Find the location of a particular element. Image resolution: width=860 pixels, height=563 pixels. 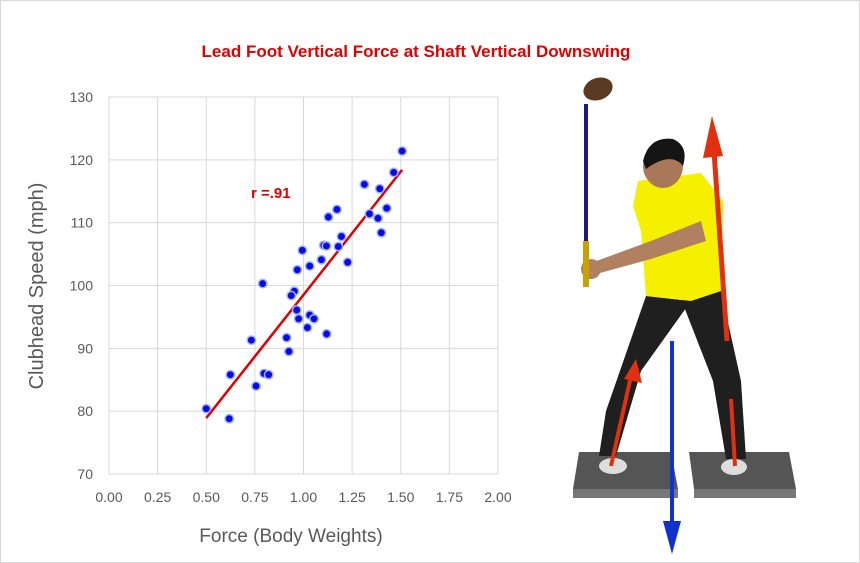

y-tick-label: 130 is located at coordinates (82, 97).